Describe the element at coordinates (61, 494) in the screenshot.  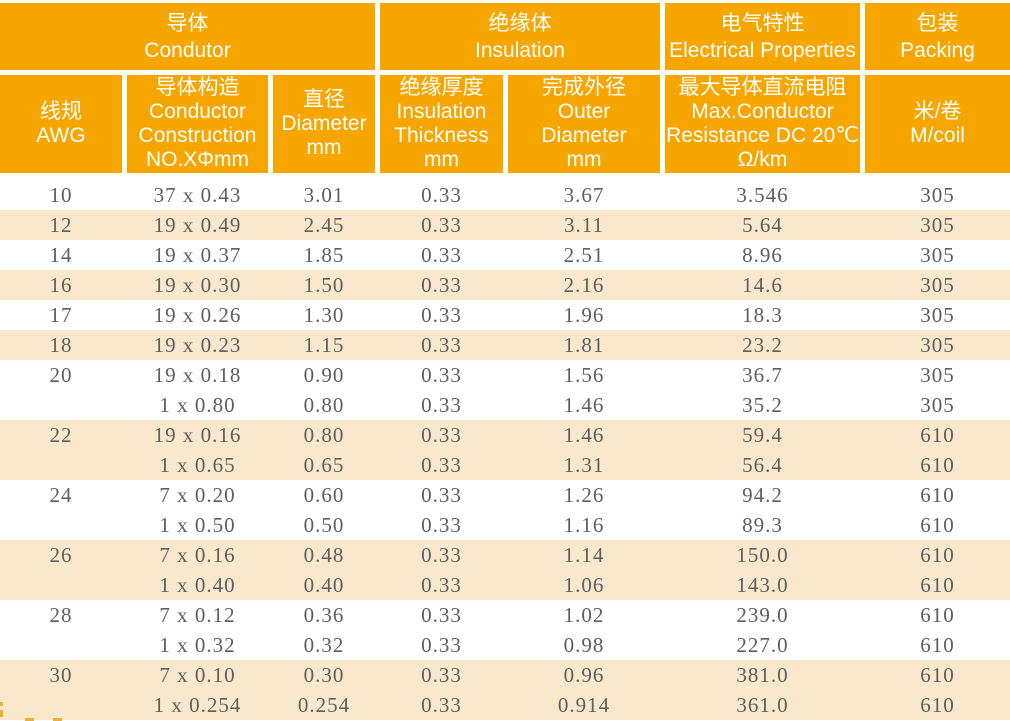
I see `cell-awg: 24` at that location.